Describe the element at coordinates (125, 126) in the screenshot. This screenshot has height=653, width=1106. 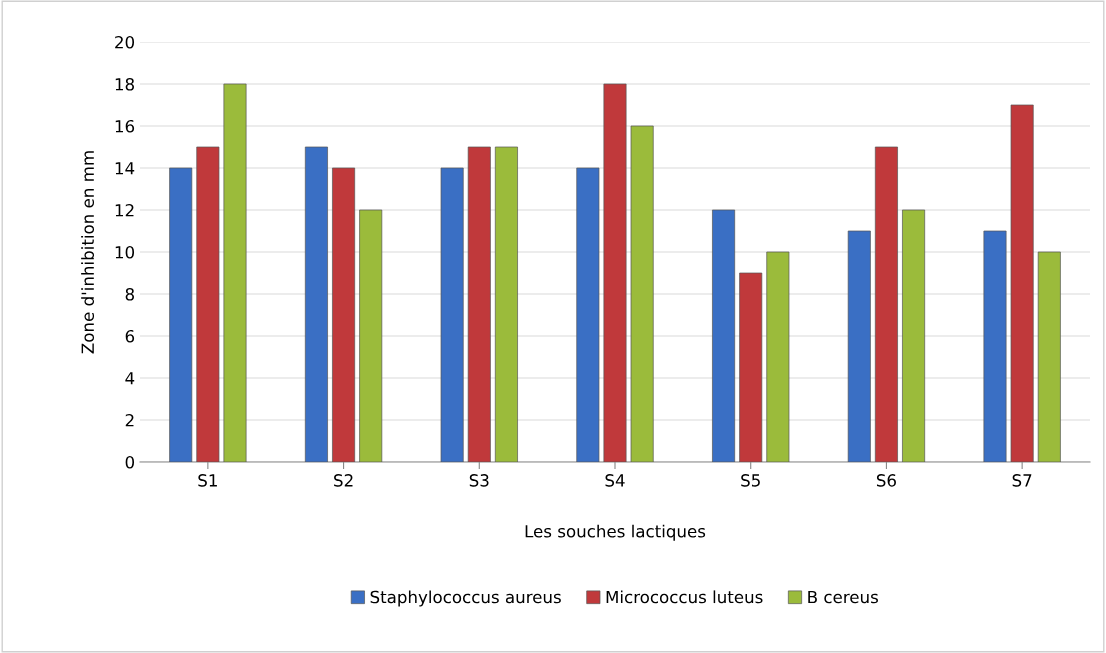
I see `y-tick-label: 16` at that location.